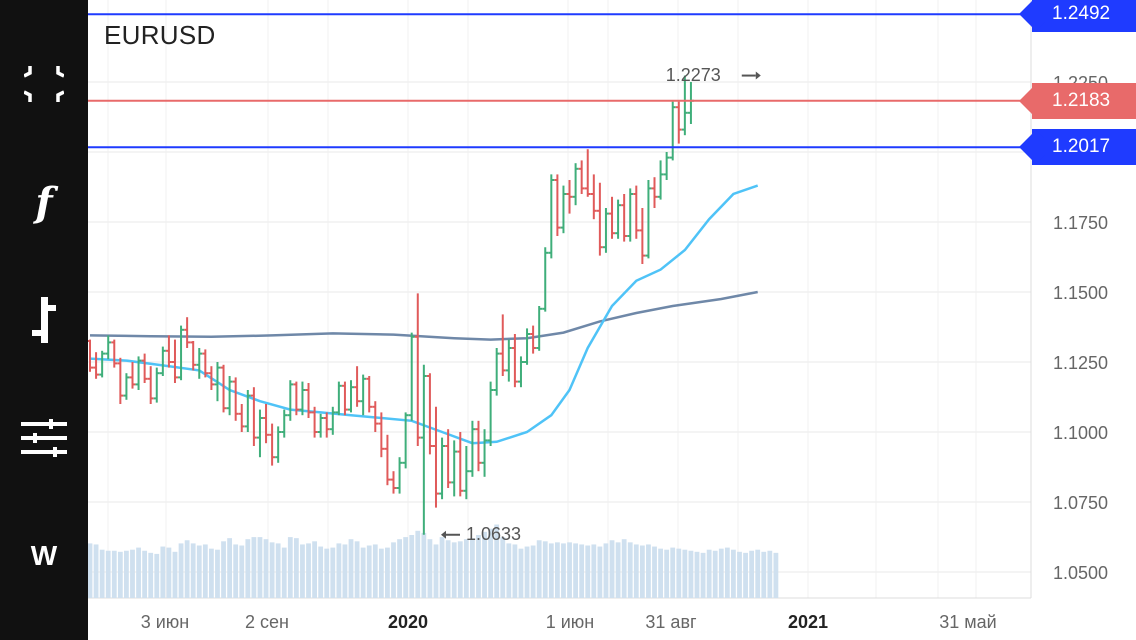 The image size is (1136, 640). Describe the element at coordinates (408, 622) in the screenshot. I see `x-tick-label: 2020` at that location.